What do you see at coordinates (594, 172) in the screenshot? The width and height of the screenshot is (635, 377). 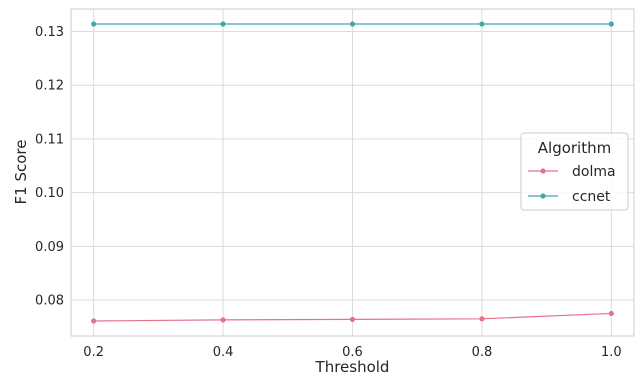 I see `legend-label-dolma: dolma` at bounding box center [594, 172].